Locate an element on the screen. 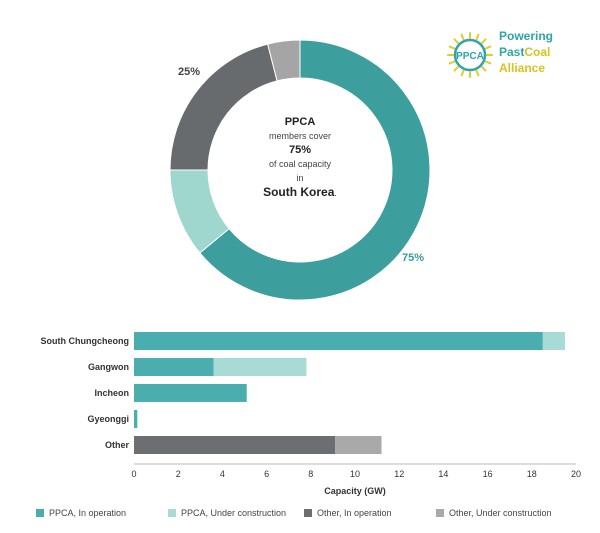 The height and width of the screenshot is (533, 600). logo-line-powering: Powering is located at coordinates (526, 36).